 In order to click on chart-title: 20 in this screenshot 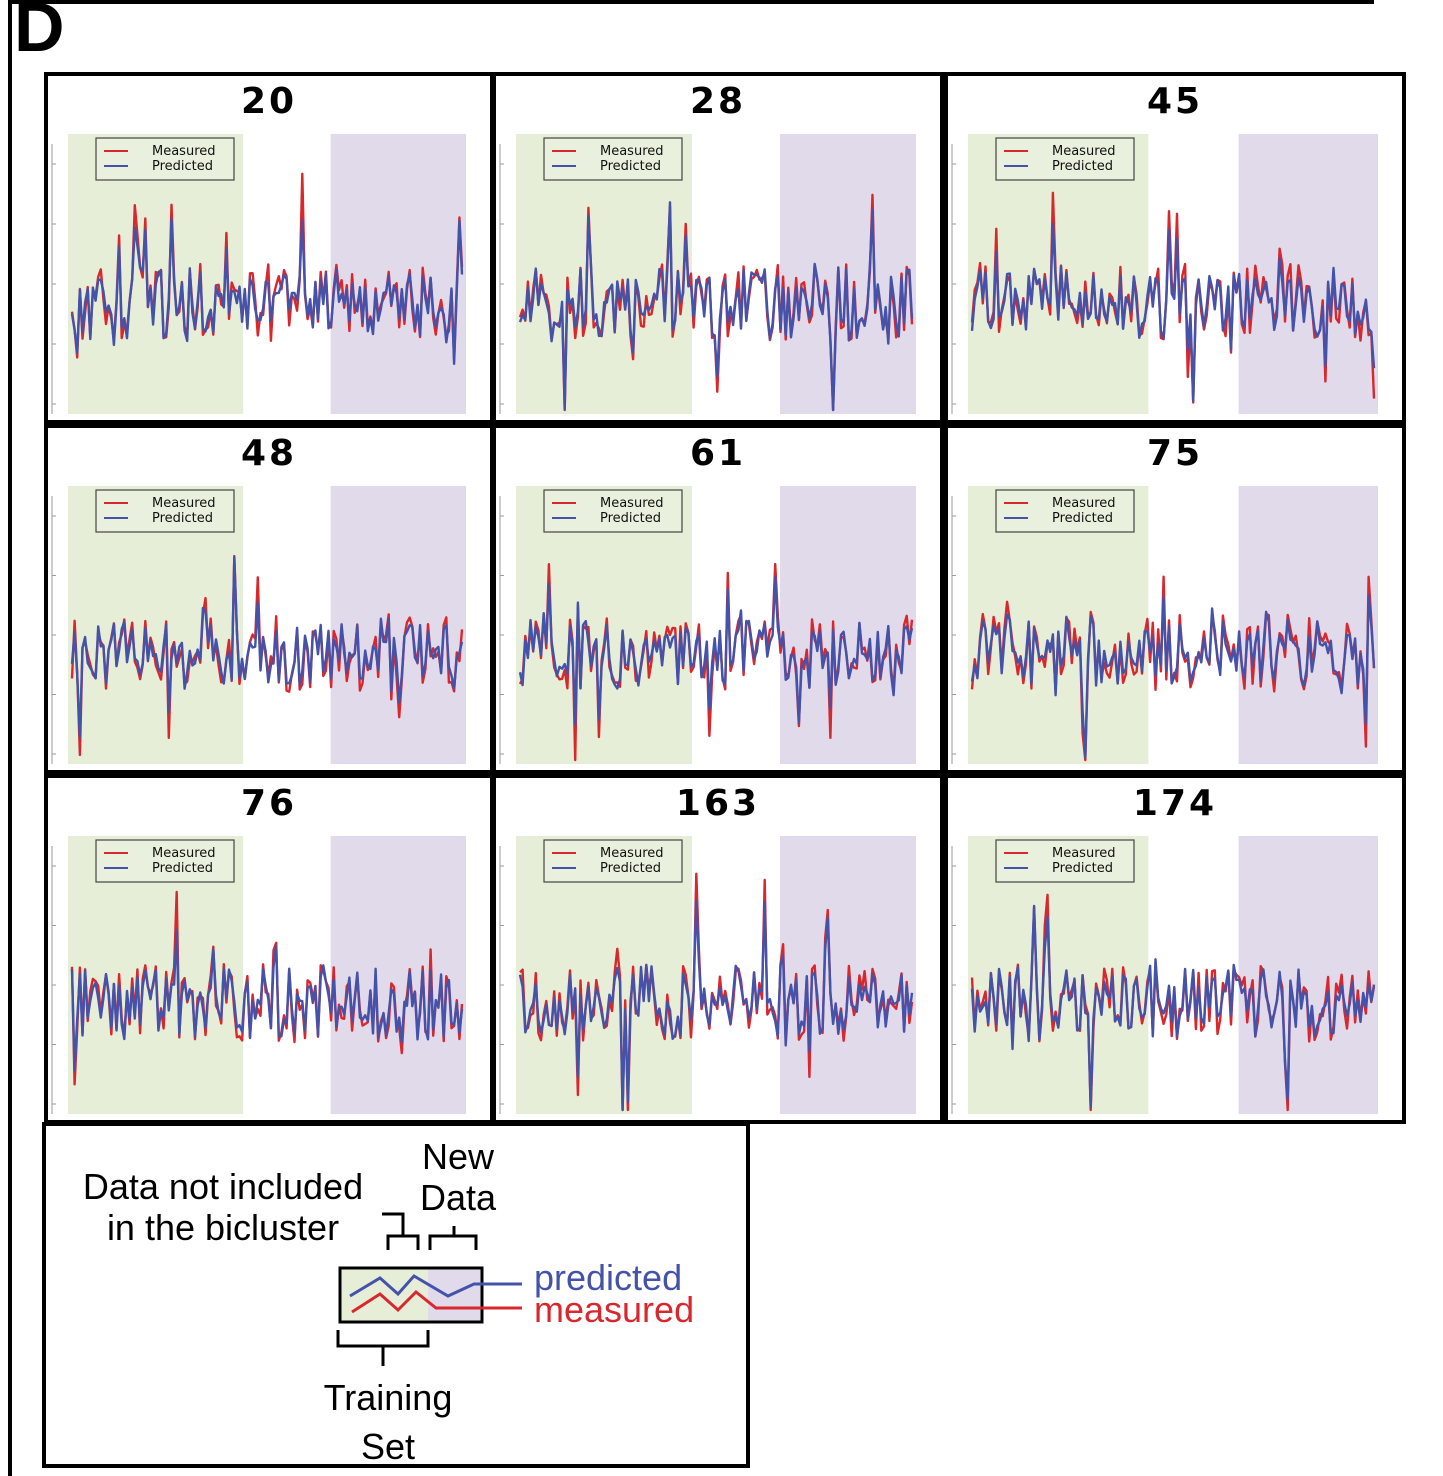, I will do `click(269, 101)`.